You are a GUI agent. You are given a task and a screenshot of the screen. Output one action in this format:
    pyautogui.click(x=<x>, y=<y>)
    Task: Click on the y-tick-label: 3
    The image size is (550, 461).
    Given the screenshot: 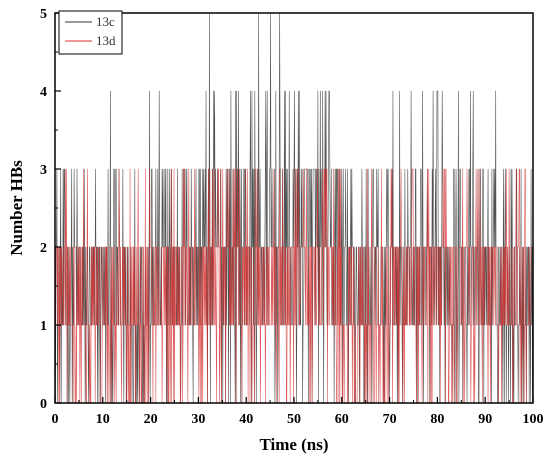 What is the action you would take?
    pyautogui.click(x=43, y=170)
    